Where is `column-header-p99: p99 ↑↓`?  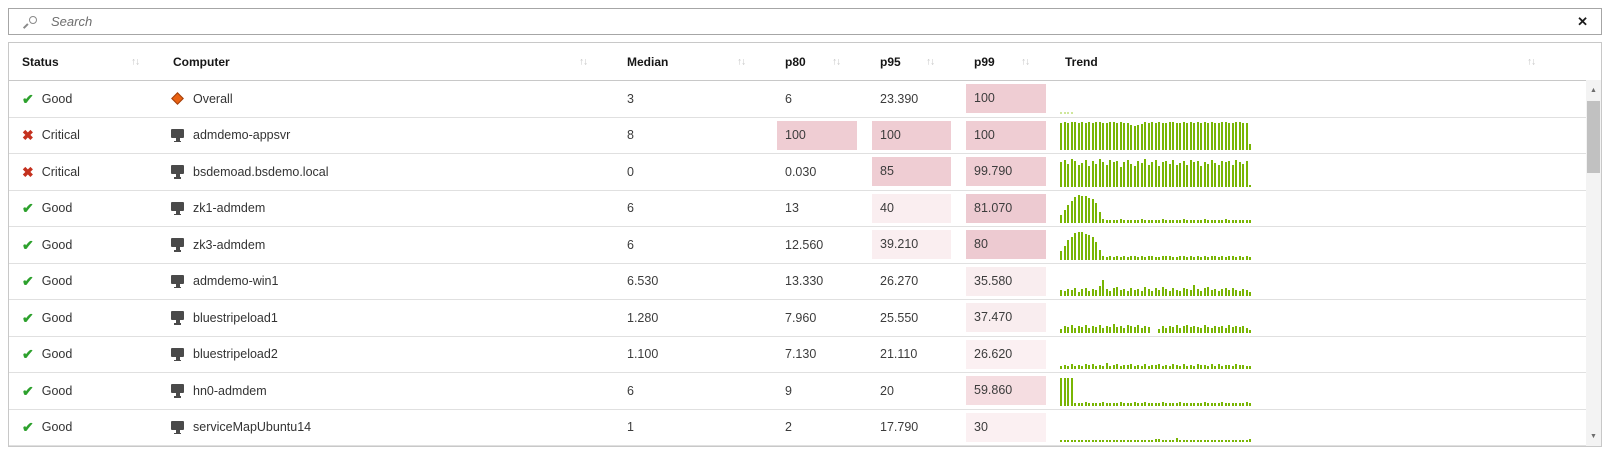
column-header-p99: p99 ↑↓ is located at coordinates (1003, 62).